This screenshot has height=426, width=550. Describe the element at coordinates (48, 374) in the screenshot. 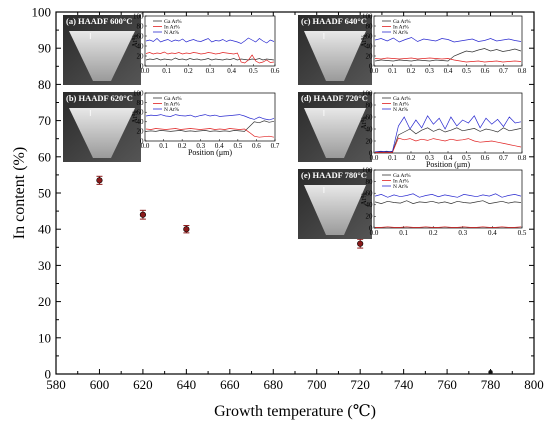

I see `y-tick-label: 0` at that location.